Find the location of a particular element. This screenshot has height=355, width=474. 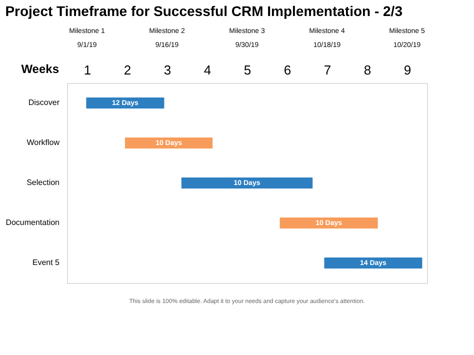

x-tick-label: 5 is located at coordinates (248, 70).